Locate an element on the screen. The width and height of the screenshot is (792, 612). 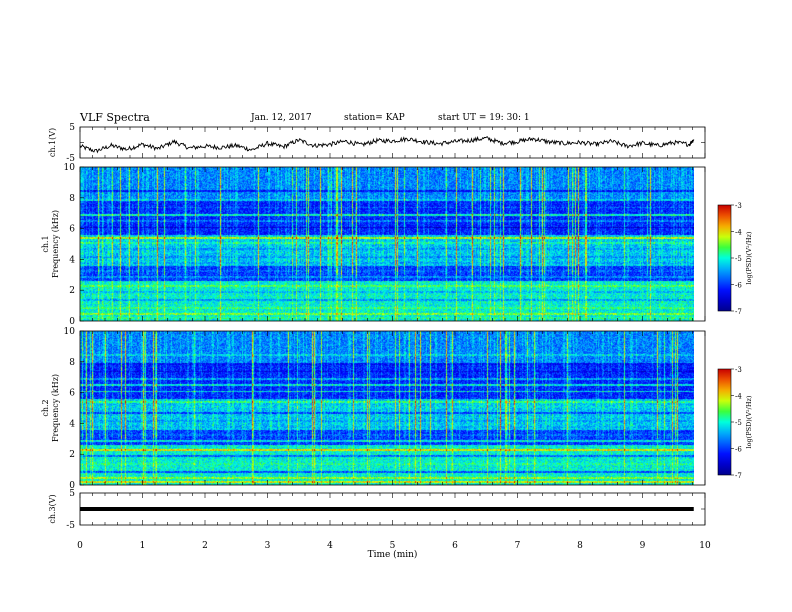
x-tick-label: 8 is located at coordinates (580, 546).